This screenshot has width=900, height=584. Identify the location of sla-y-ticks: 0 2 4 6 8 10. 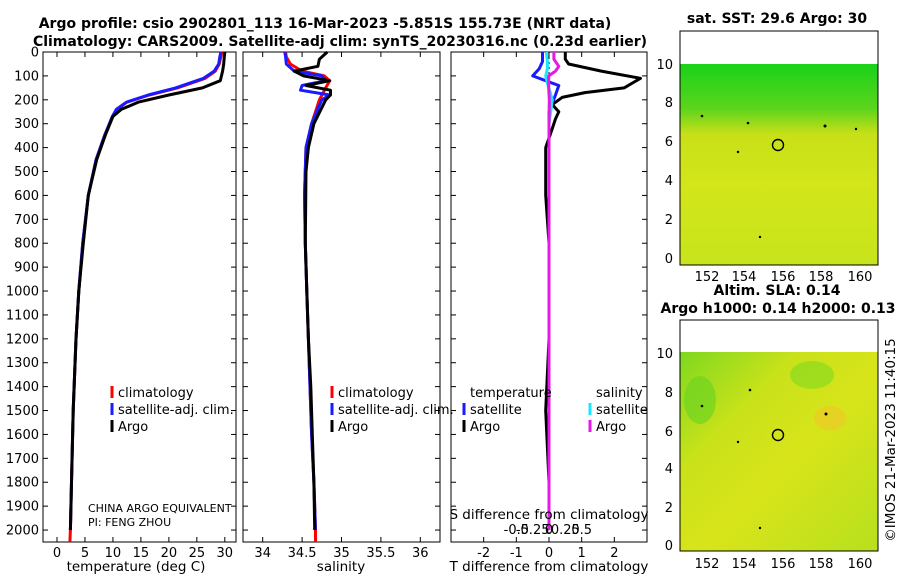
(664, 450).